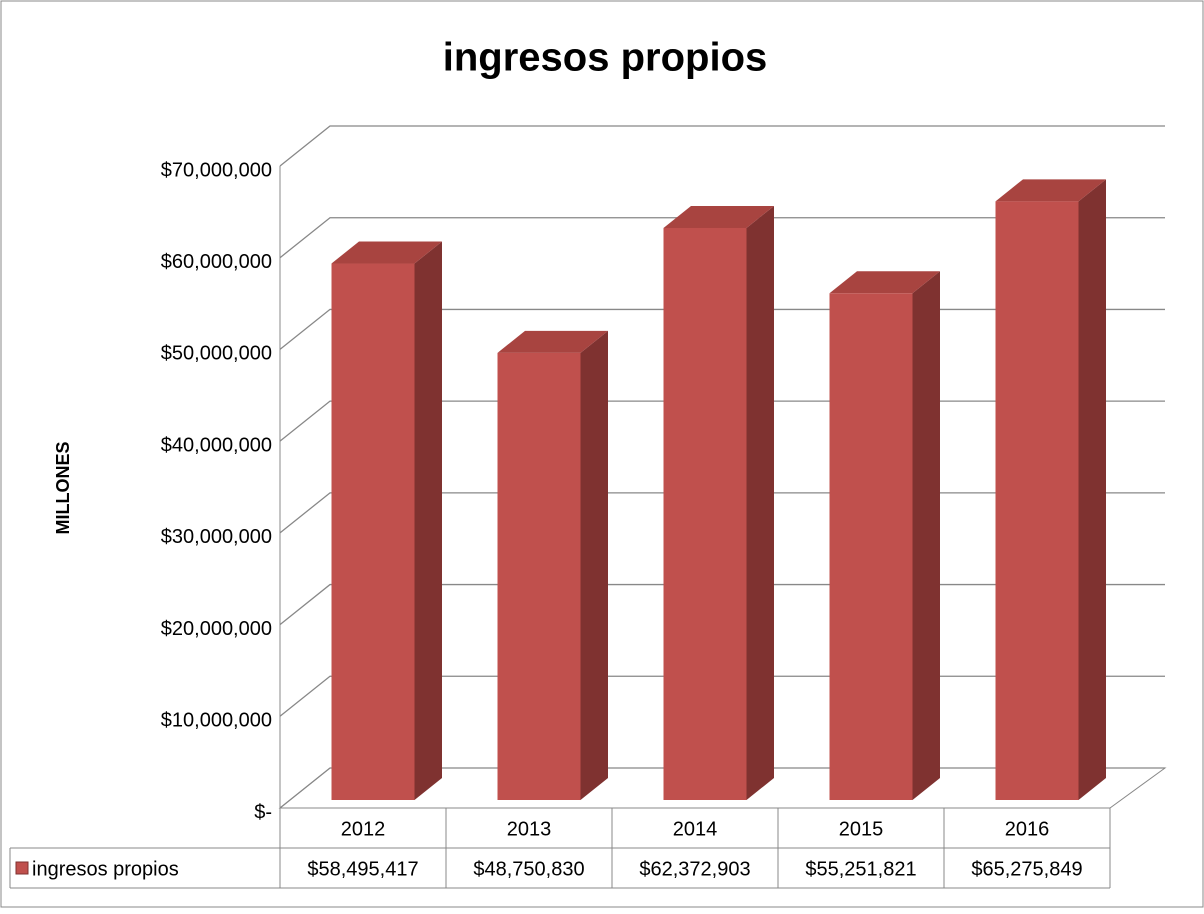 Image resolution: width=1204 pixels, height=914 pixels. What do you see at coordinates (216, 262) in the screenshot?
I see `y-tick-label: $60,000,000` at bounding box center [216, 262].